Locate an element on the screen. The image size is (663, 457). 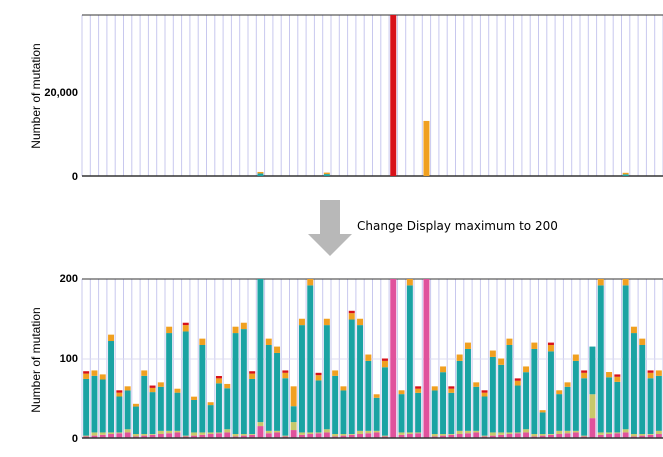
top-ytick-label-0: 0 is located at coordinates (75, 177).